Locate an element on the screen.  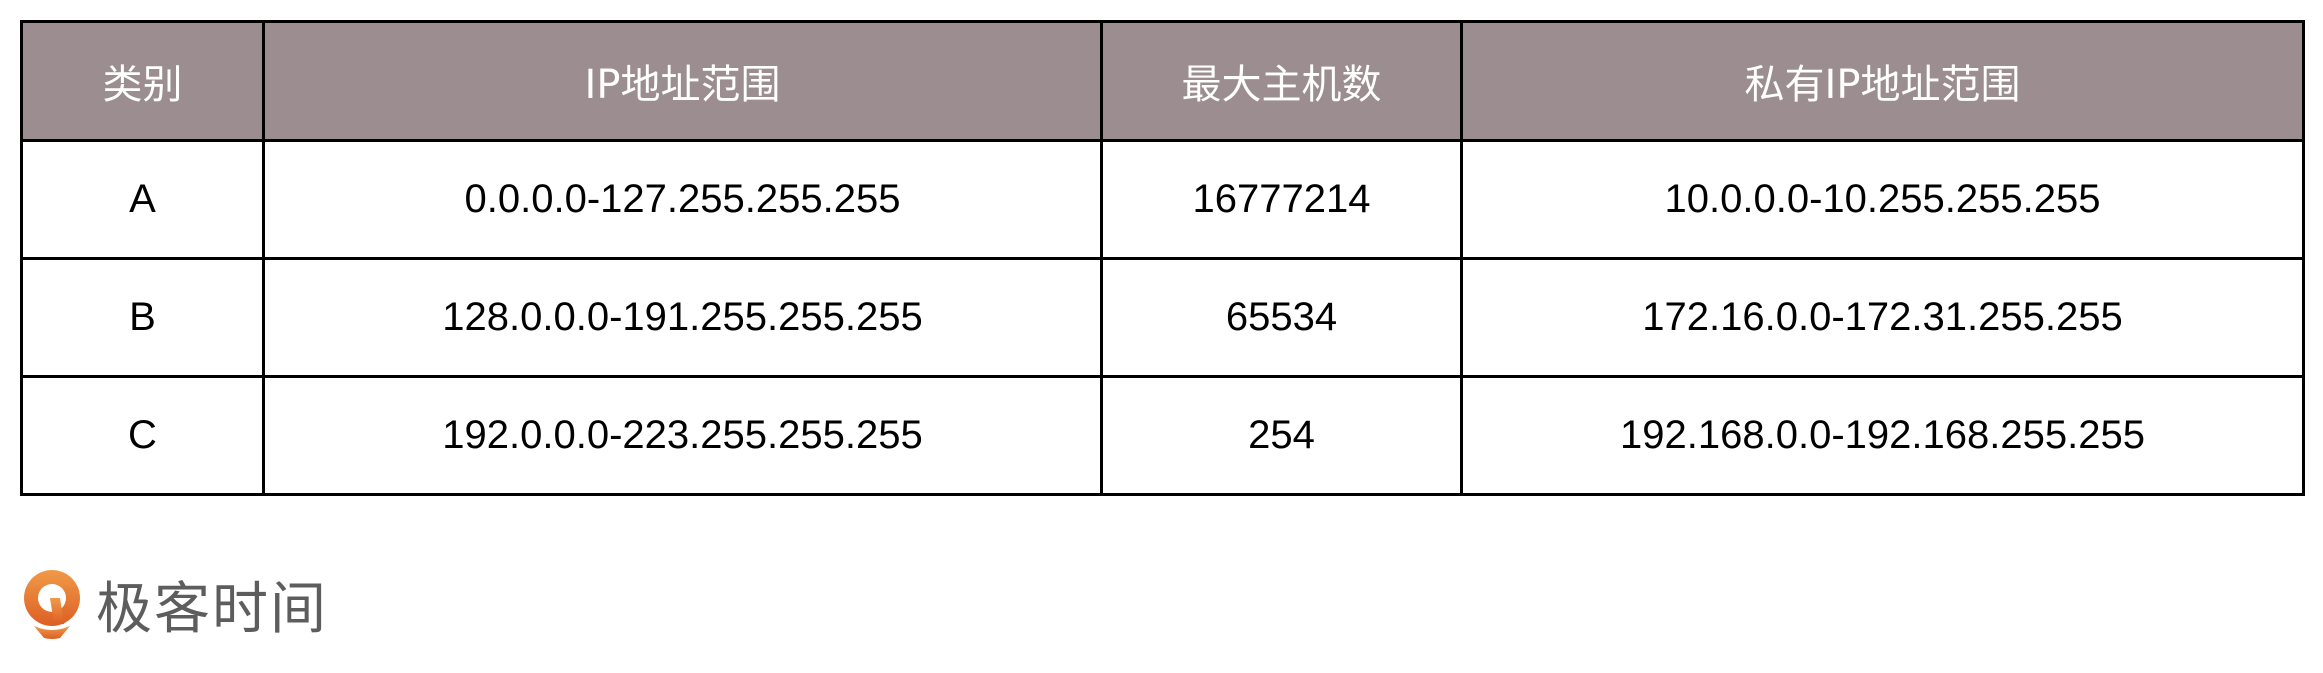
cell-ip-range: 128.0.0.0-191.255.255.255 is located at coordinates (682, 317).